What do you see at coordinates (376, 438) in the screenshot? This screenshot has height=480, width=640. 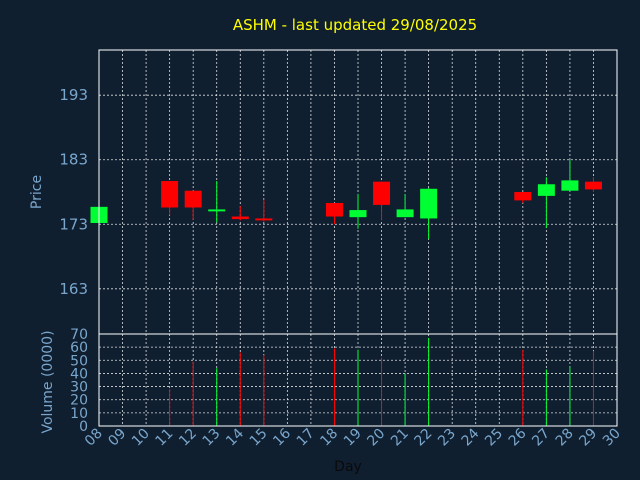 I see `day-tick-label: 20` at bounding box center [376, 438].